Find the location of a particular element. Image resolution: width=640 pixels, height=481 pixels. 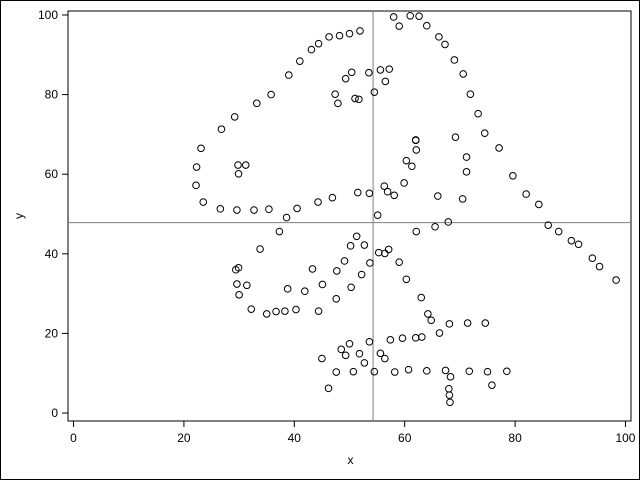

y-tick-label: 20 is located at coordinates (52, 333).